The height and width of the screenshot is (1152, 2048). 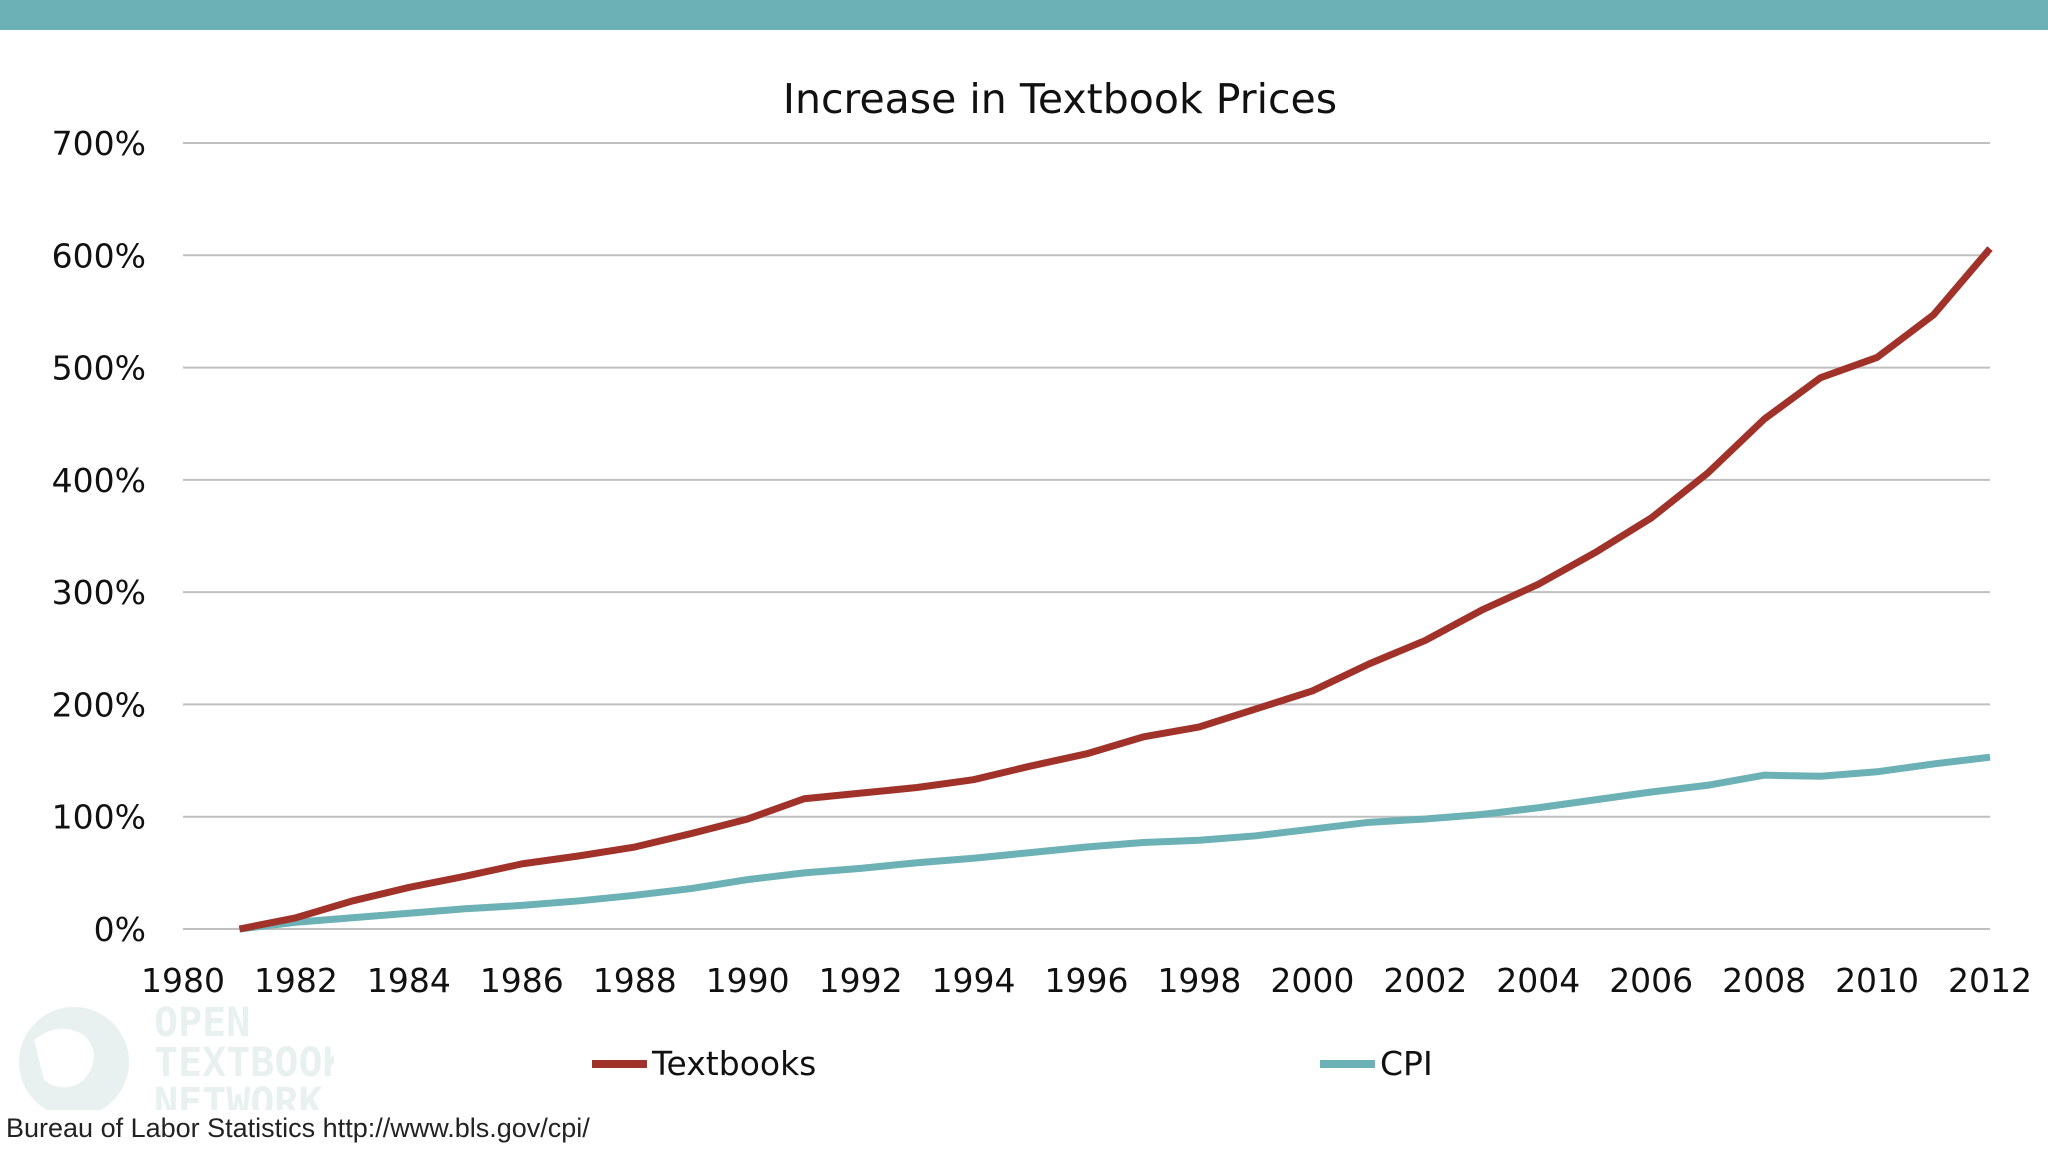 I want to click on y-tick-label: 700%, so click(x=99, y=143).